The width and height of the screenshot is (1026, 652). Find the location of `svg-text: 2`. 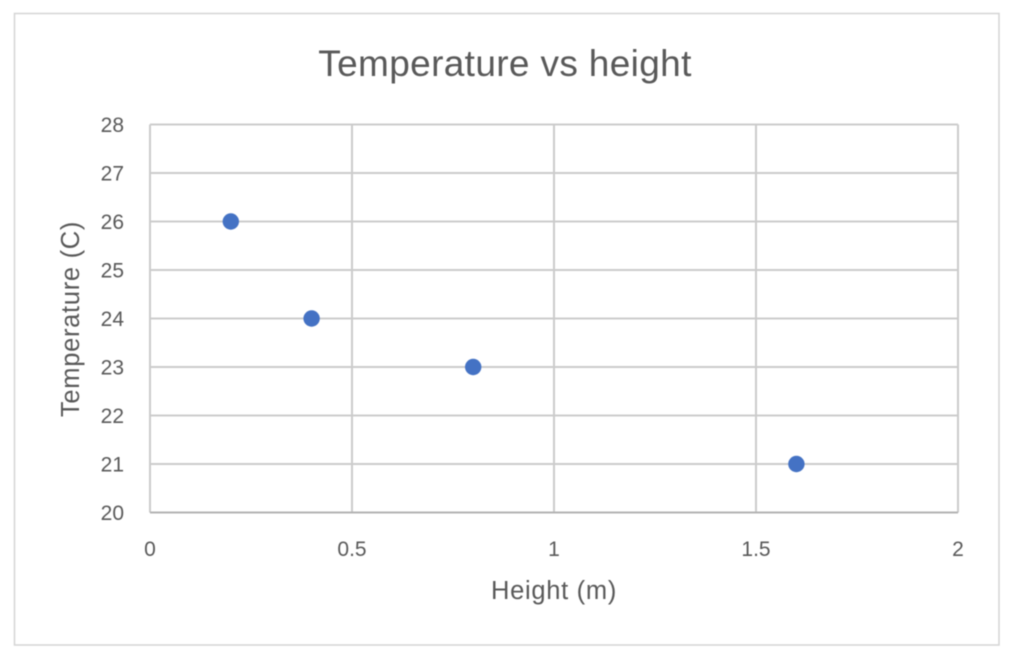

svg-text: 2 is located at coordinates (958, 549).